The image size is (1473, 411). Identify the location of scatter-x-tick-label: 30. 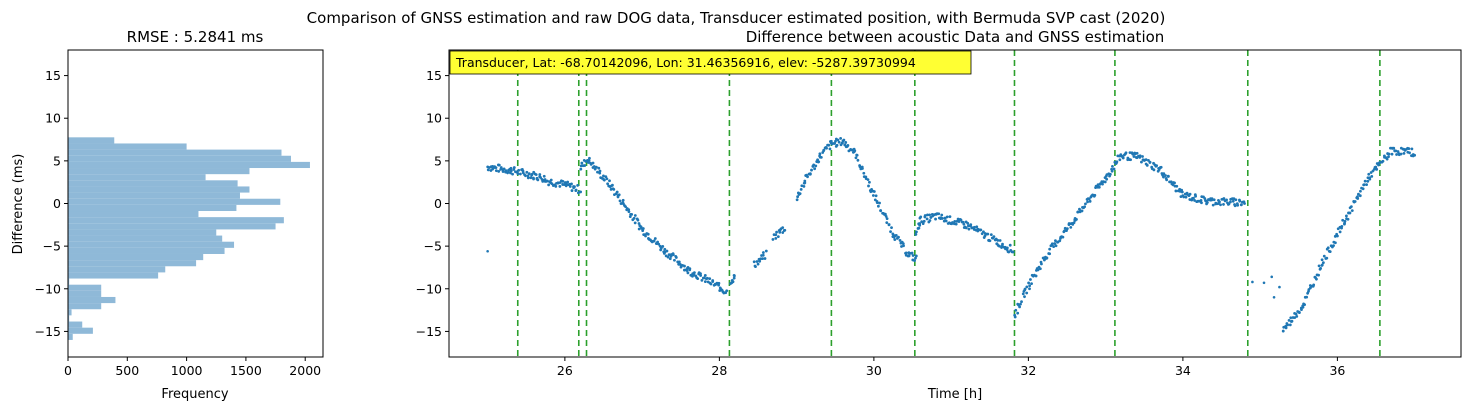
(874, 370).